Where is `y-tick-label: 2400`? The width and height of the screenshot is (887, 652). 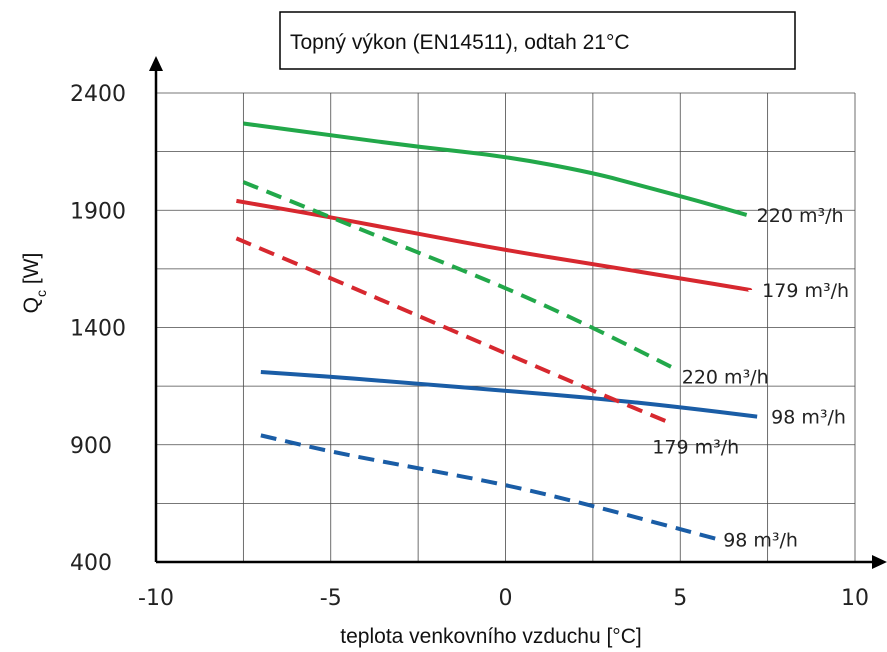 y-tick-label: 2400 is located at coordinates (98, 94).